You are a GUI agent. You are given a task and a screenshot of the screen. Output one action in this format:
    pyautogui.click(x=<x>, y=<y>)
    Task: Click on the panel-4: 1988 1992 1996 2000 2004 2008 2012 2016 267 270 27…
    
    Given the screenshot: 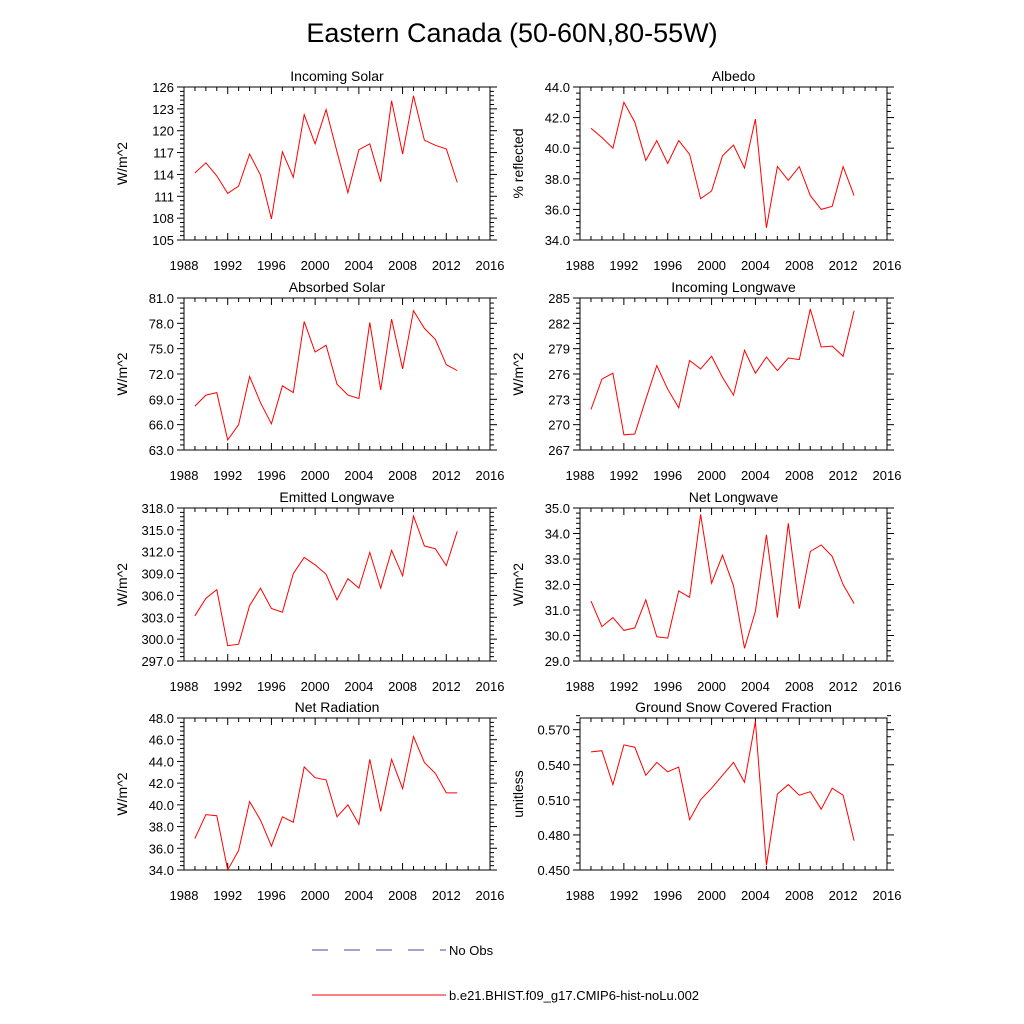 What is the action you would take?
    pyautogui.click(x=705, y=381)
    